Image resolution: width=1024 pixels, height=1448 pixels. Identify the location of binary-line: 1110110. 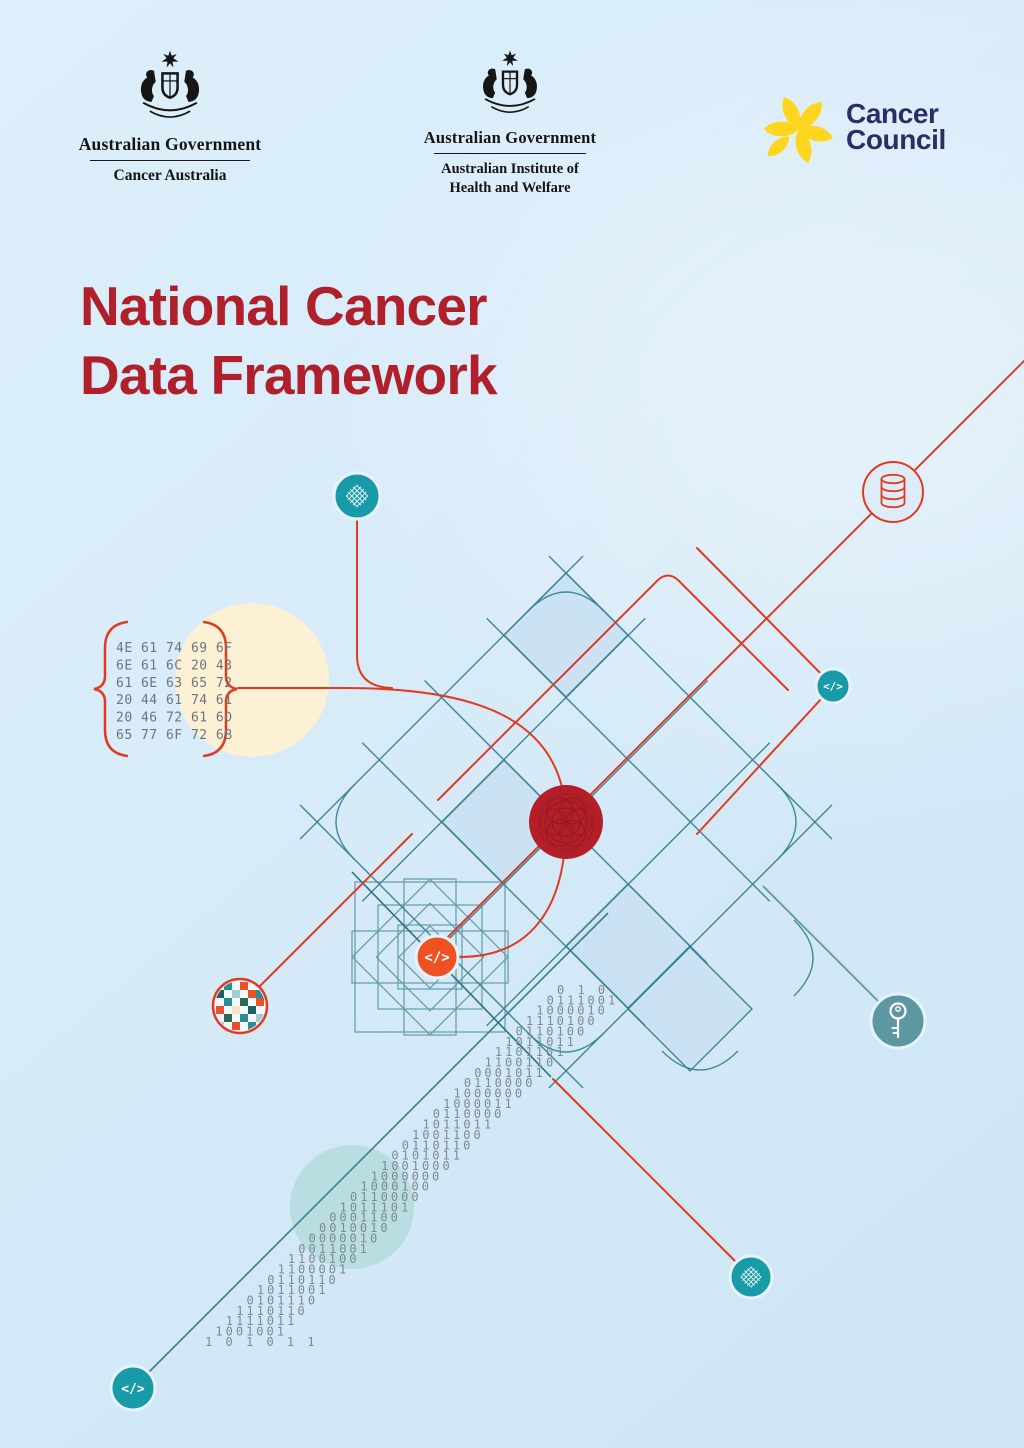
(272, 1311).